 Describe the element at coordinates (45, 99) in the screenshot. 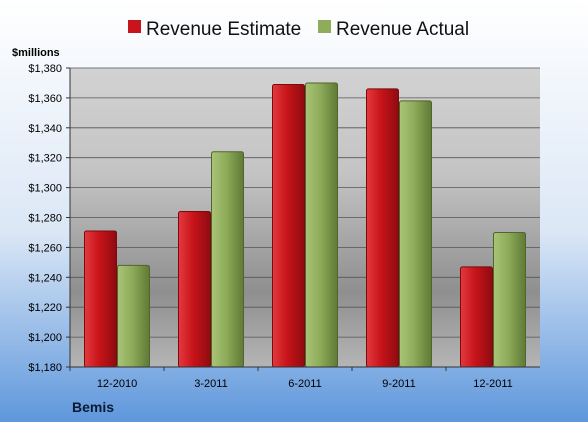

I see `y-tick-label: $1,360` at that location.